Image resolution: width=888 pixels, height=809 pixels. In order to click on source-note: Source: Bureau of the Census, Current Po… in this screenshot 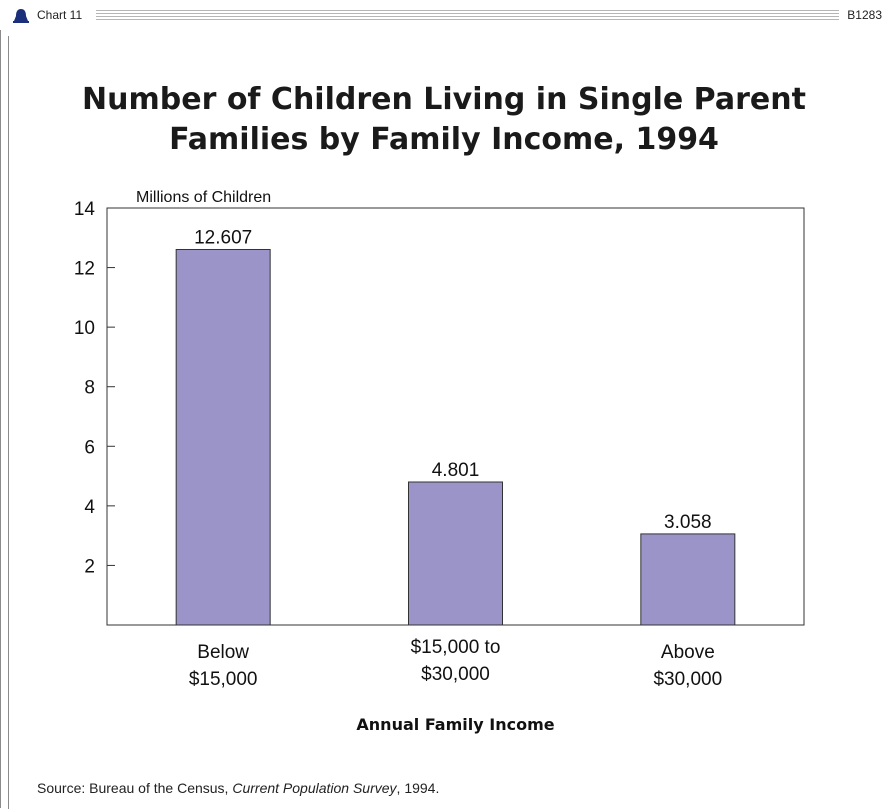, I will do `click(238, 788)`.